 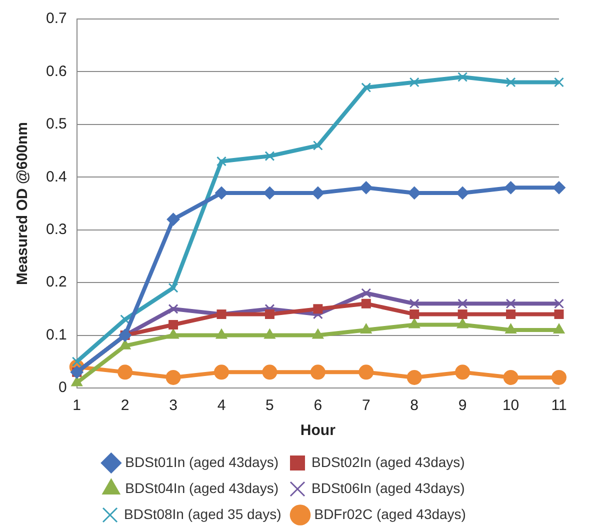 What do you see at coordinates (366, 405) in the screenshot?
I see `x-tick-label: 7` at bounding box center [366, 405].